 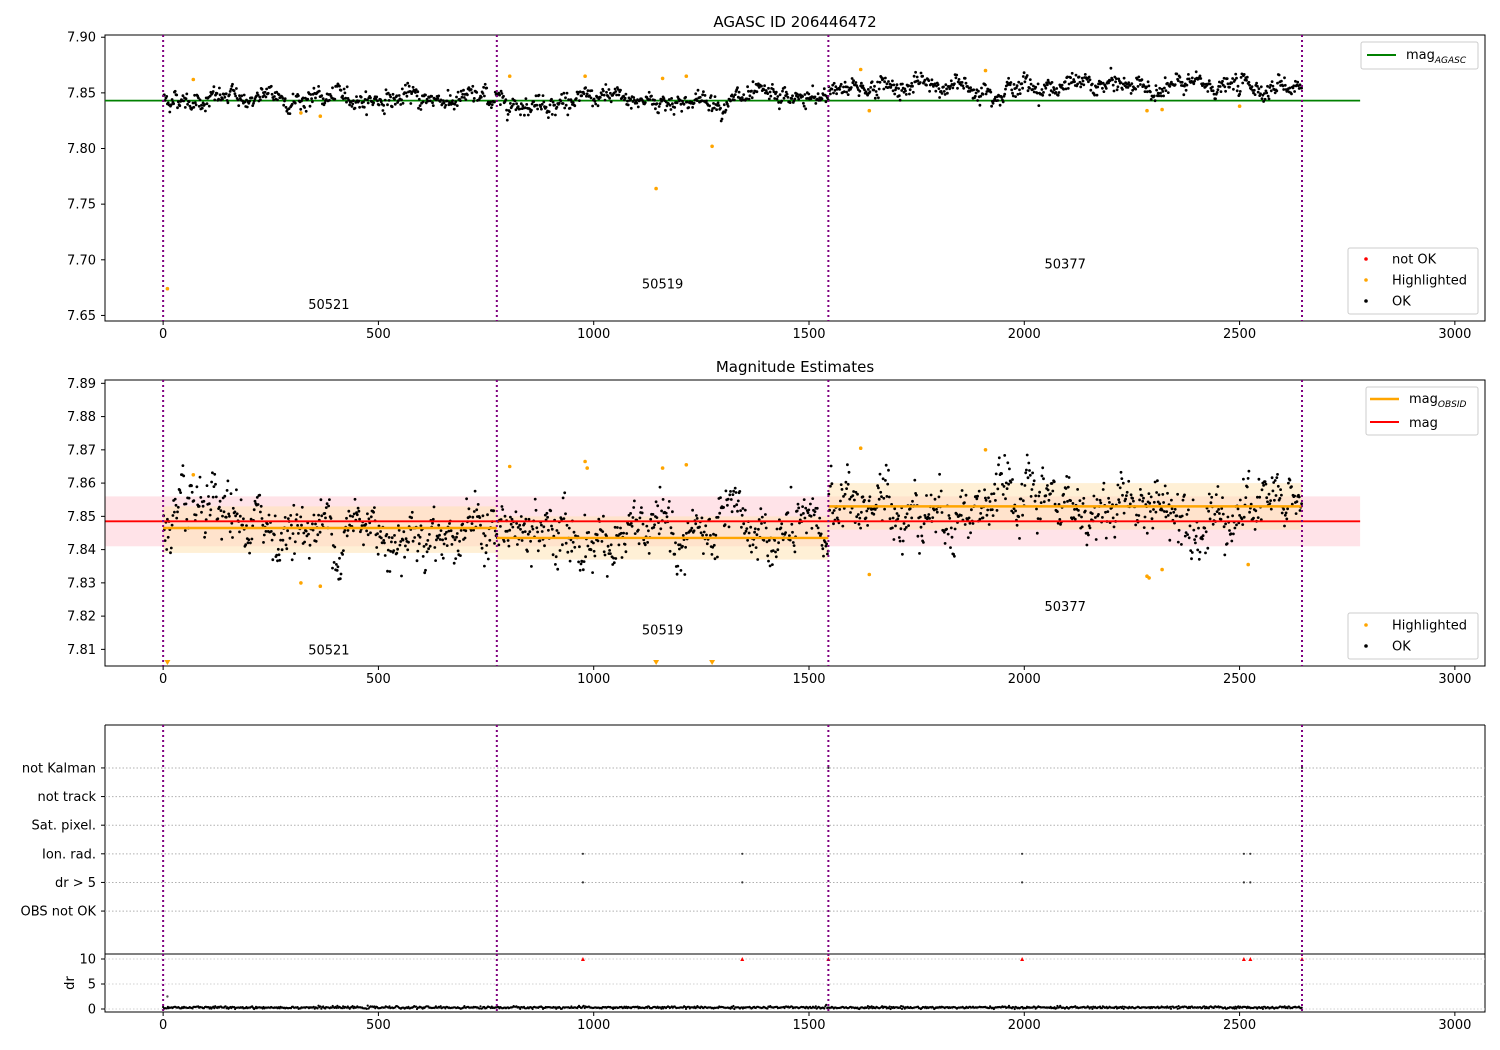 What do you see at coordinates (1450, 61) in the screenshot?
I see `legend-label-subscript: AGASC` at bounding box center [1450, 61].